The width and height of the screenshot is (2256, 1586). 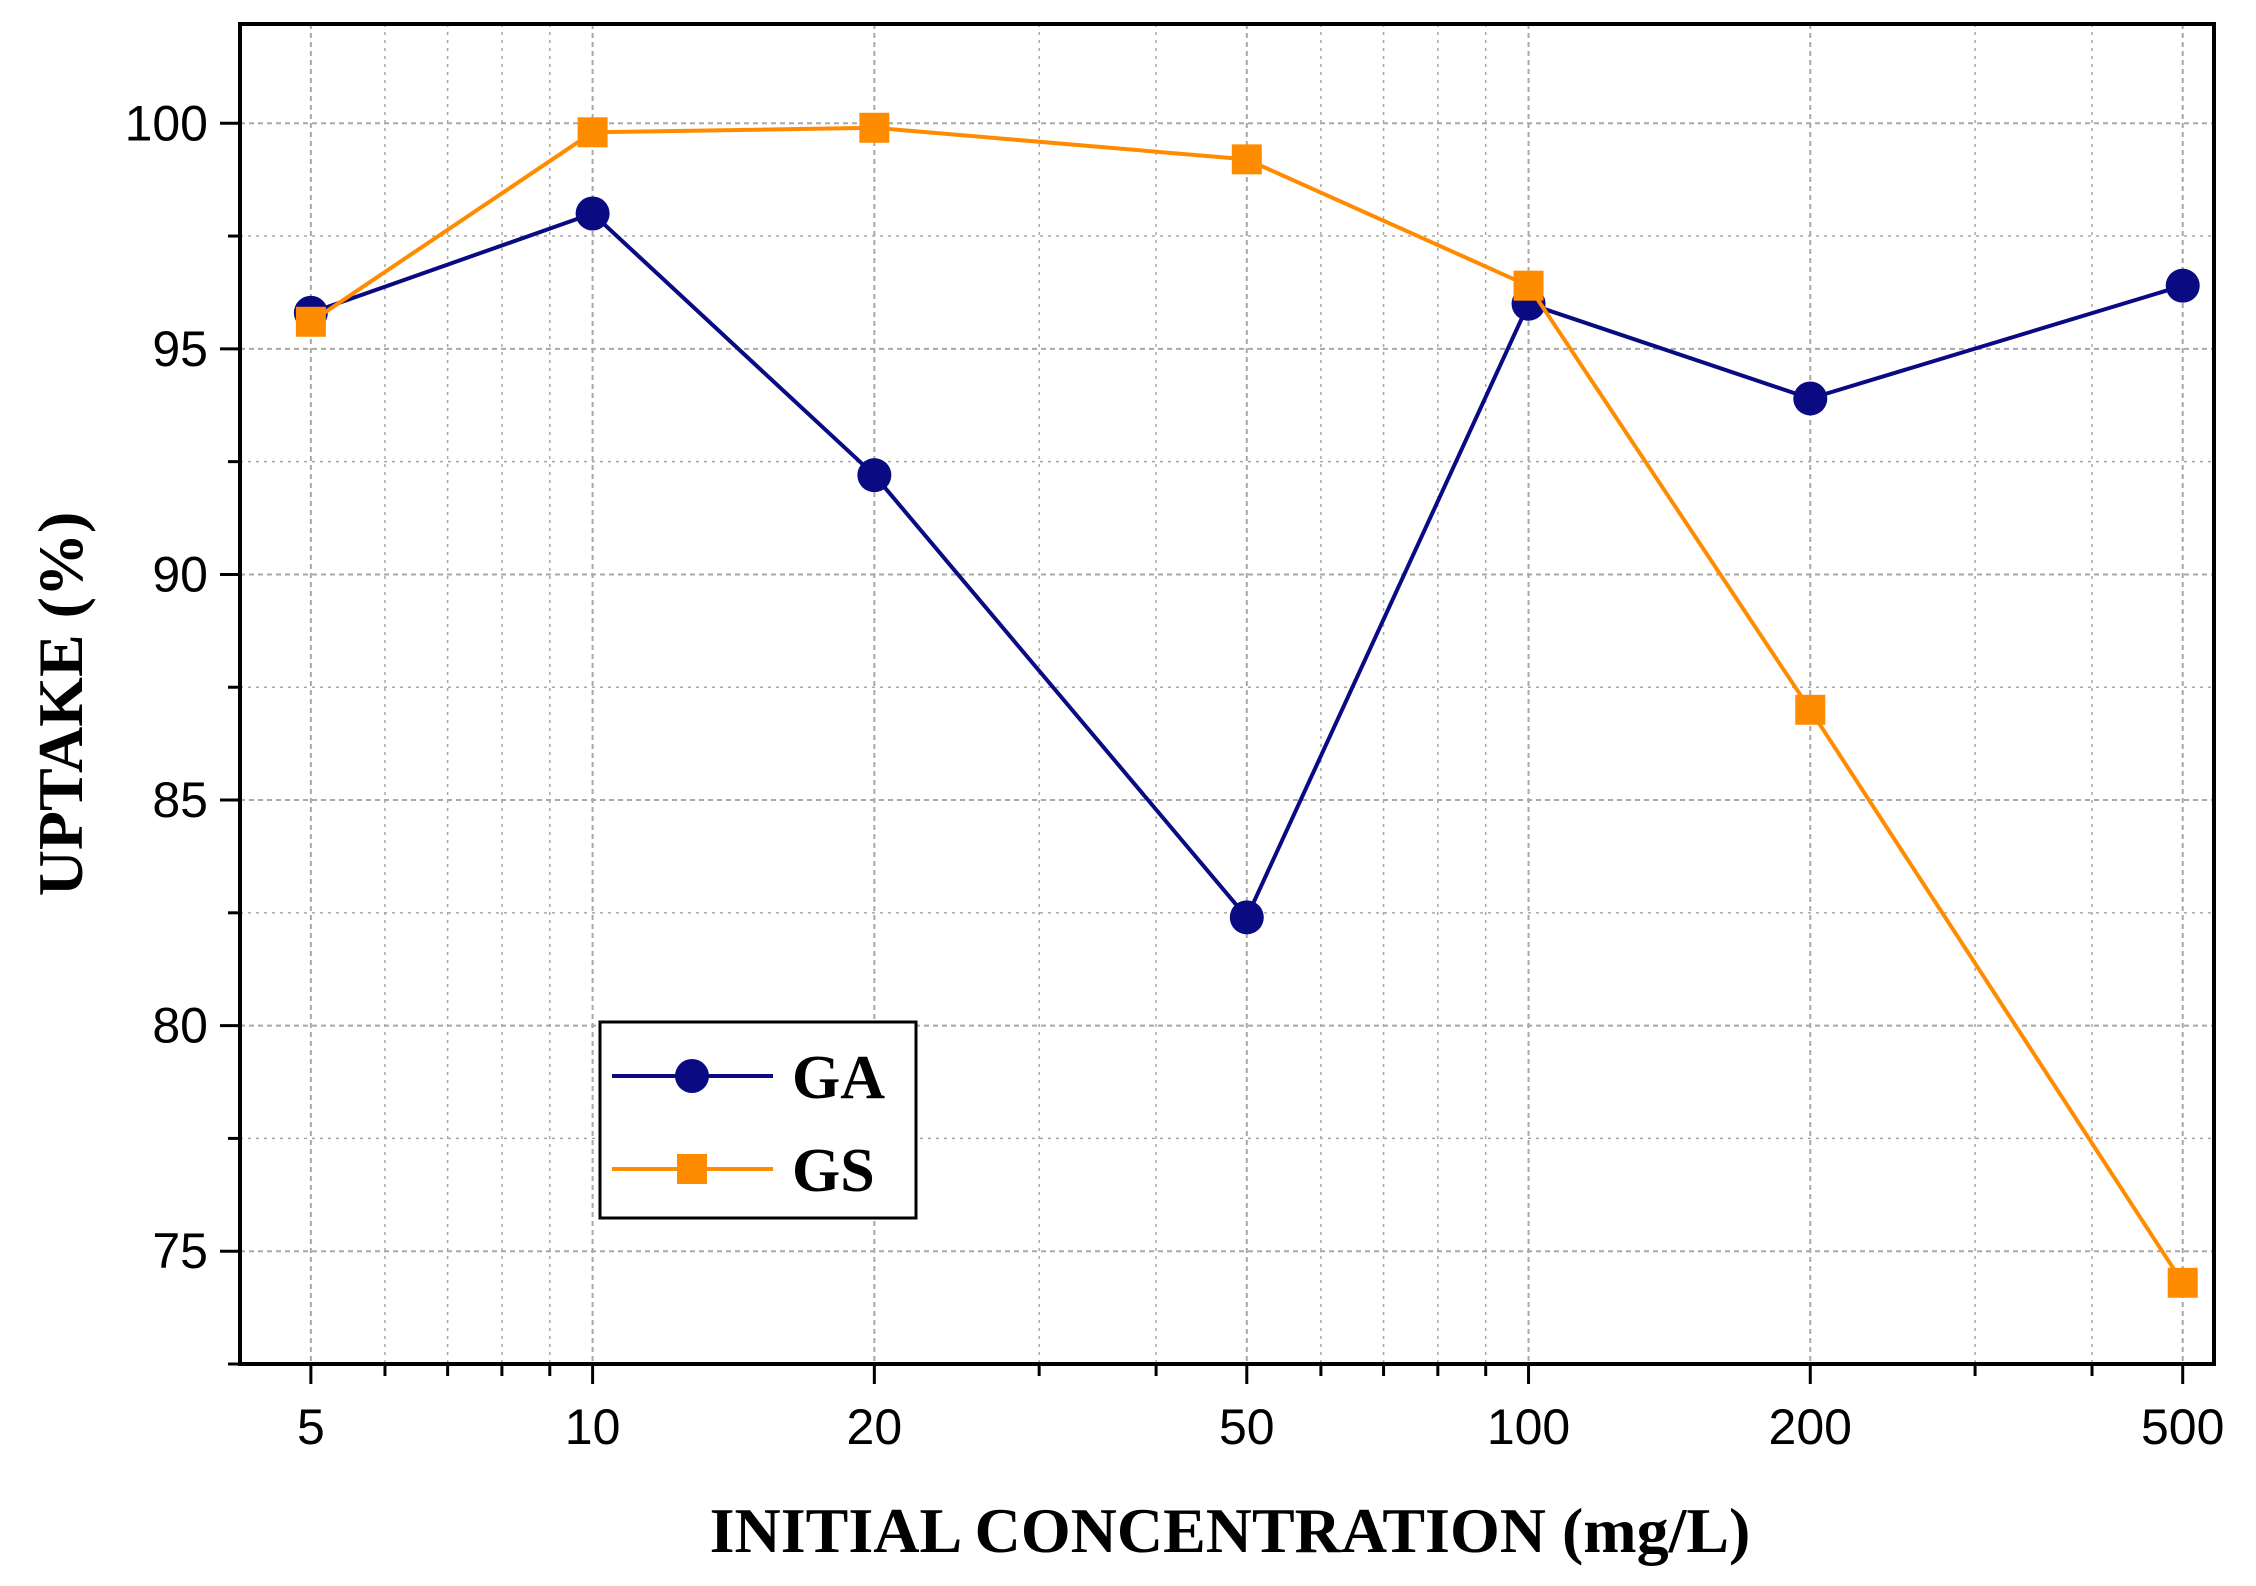 I want to click on x-axis-title: INITIAL CONCENTRATION (mg/L), so click(x=1230, y=1530).